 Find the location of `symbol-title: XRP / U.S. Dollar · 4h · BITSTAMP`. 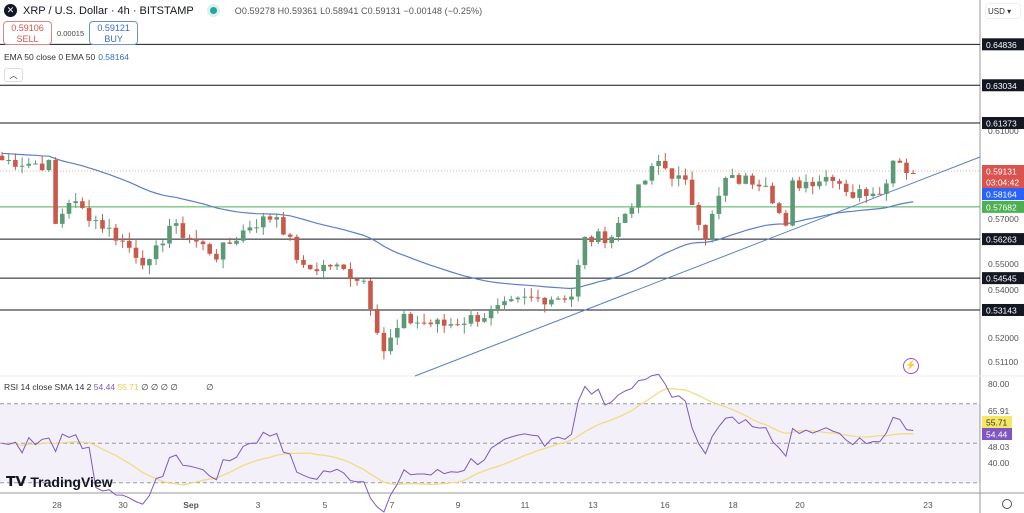

symbol-title: XRP / U.S. Dollar · 4h · BITSTAMP is located at coordinates (108, 10).